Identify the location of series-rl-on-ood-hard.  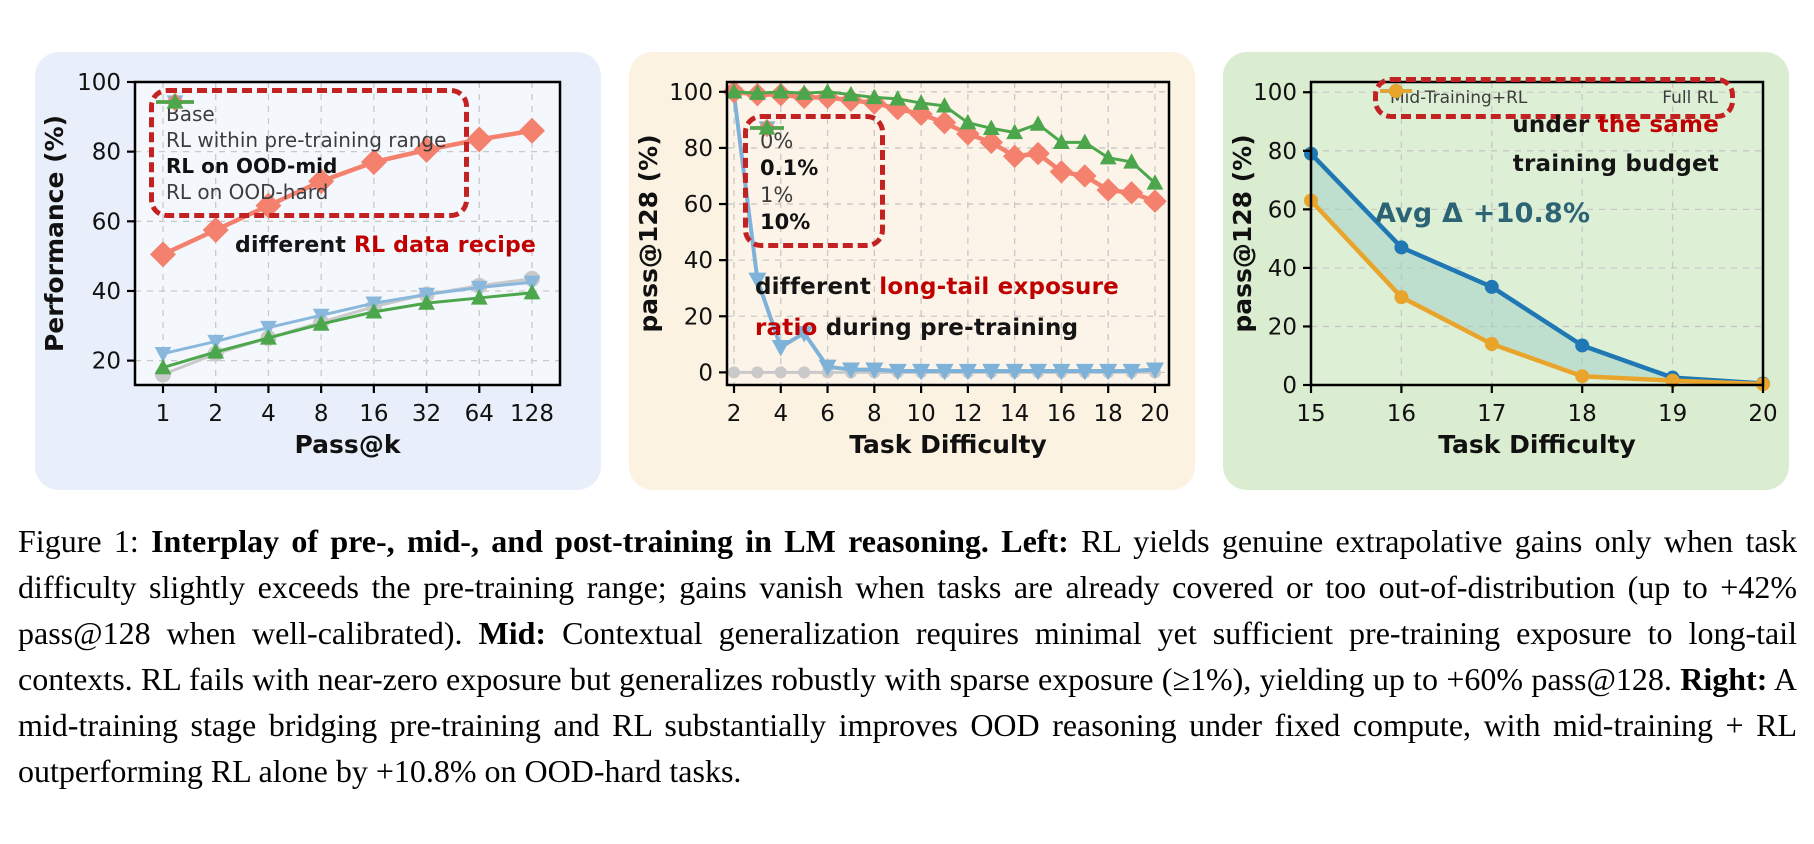
(347, 329).